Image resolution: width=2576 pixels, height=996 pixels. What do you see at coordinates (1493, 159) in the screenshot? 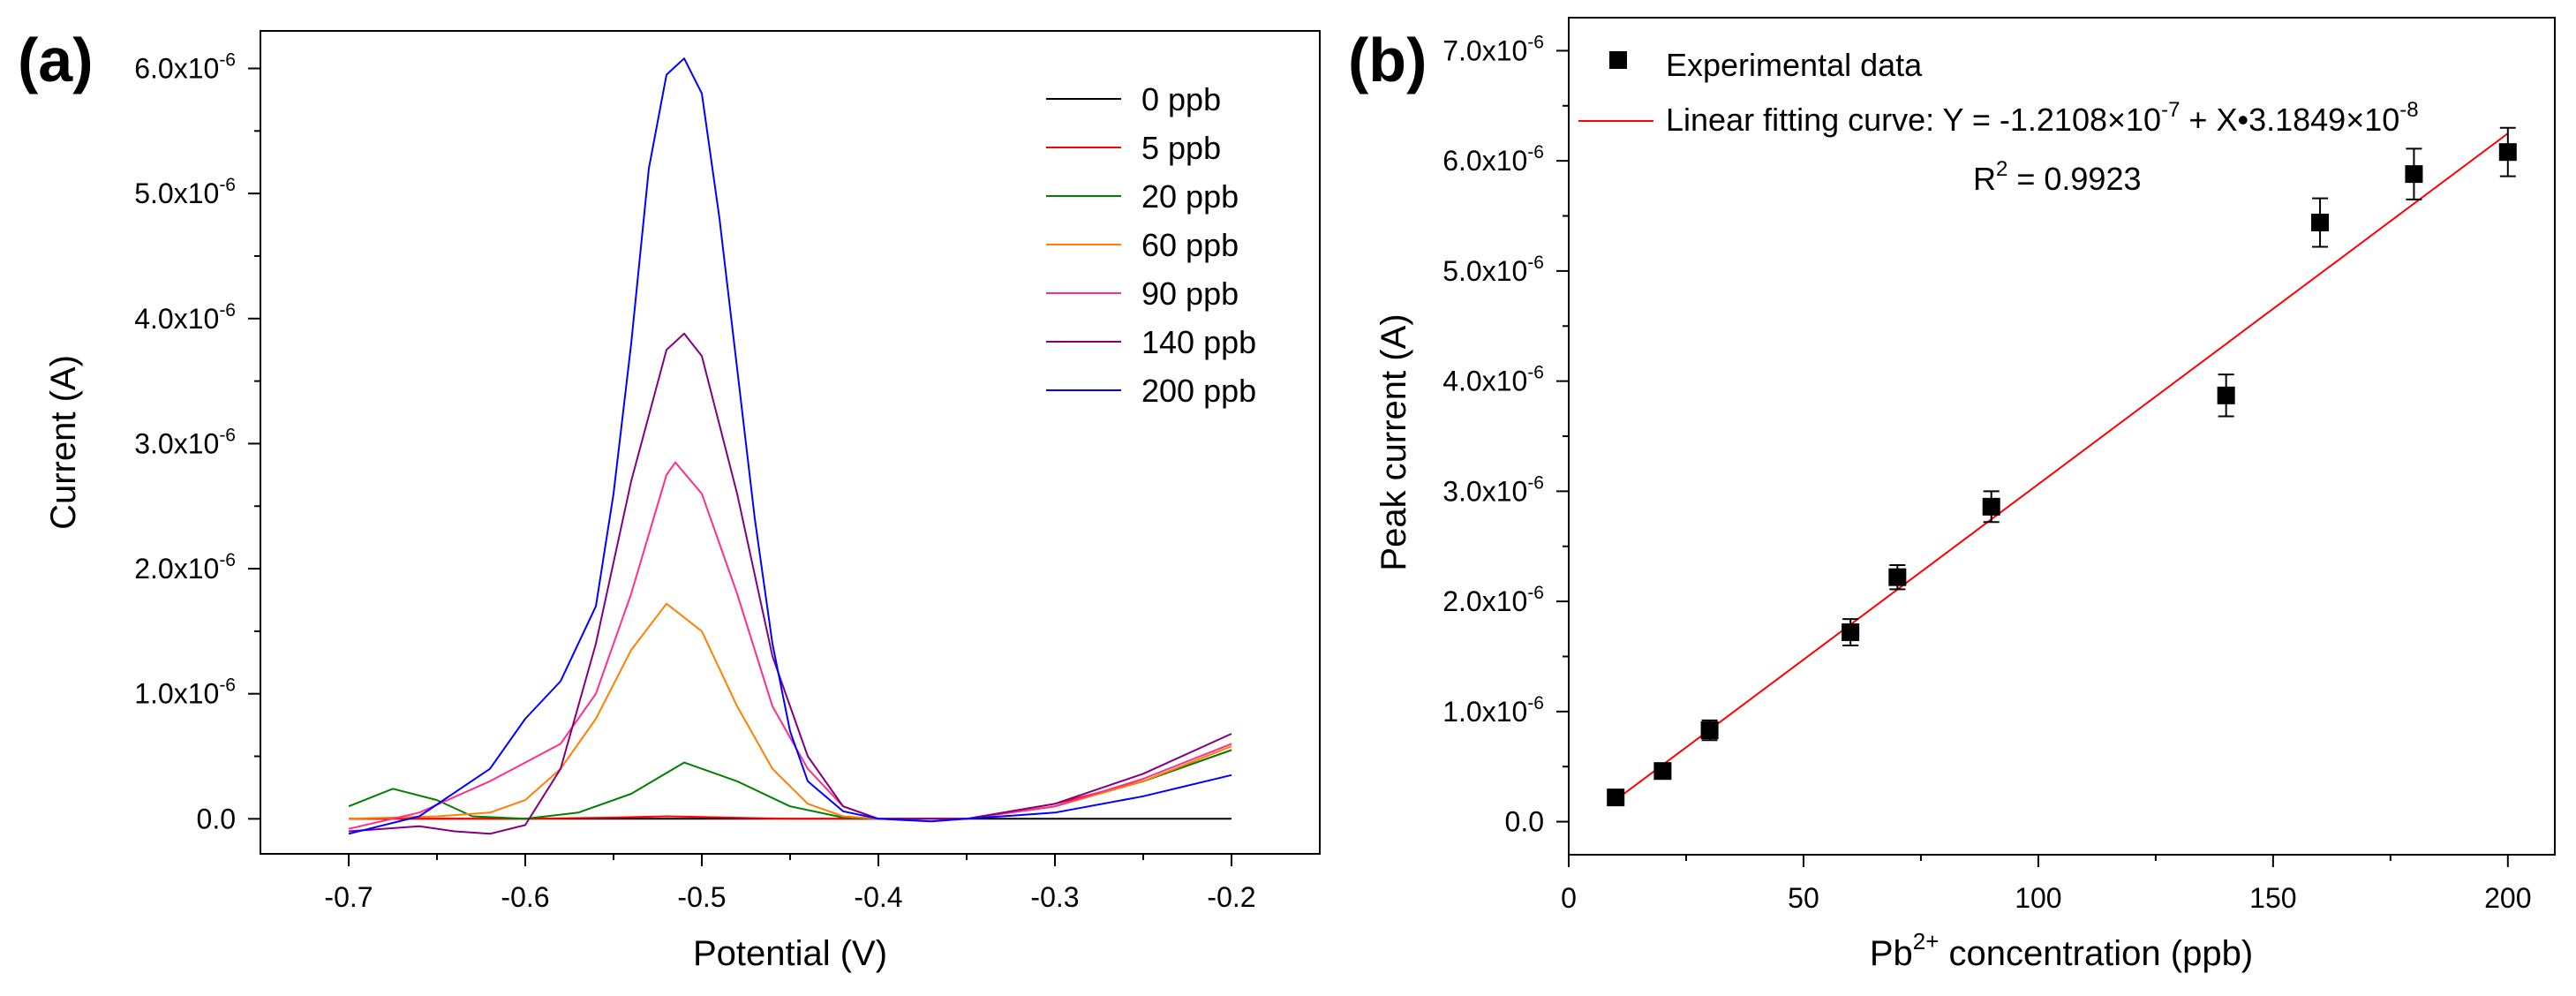
I see `y-tick-label-b-6: 6.0x10⁻⁶` at bounding box center [1493, 159].